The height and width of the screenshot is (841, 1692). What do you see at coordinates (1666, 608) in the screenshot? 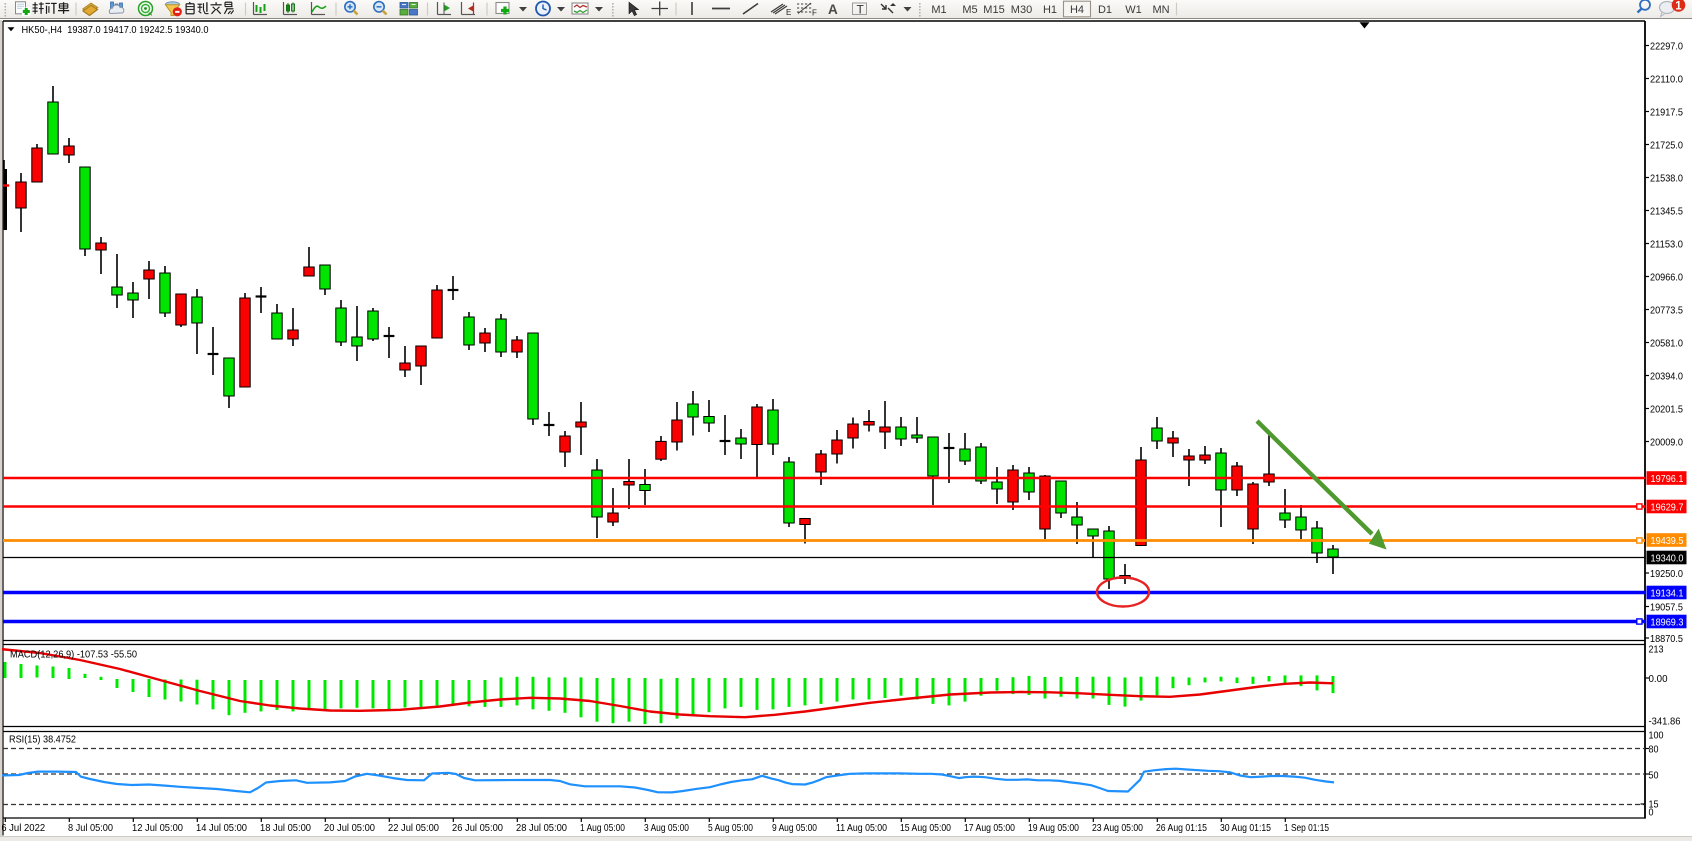
I see `svg-text: 19057.5` at bounding box center [1666, 608].